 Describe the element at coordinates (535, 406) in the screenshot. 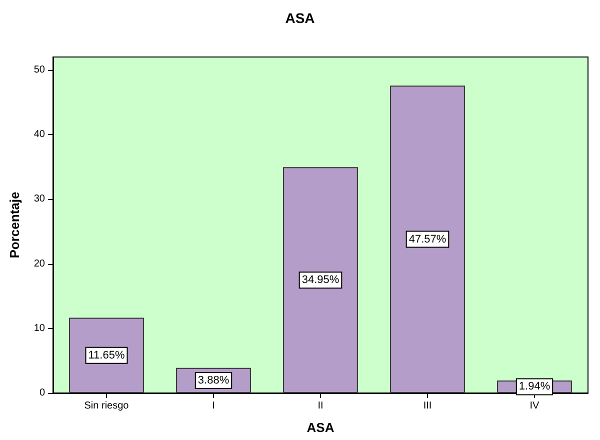

I see `x-tick-label: IV` at that location.